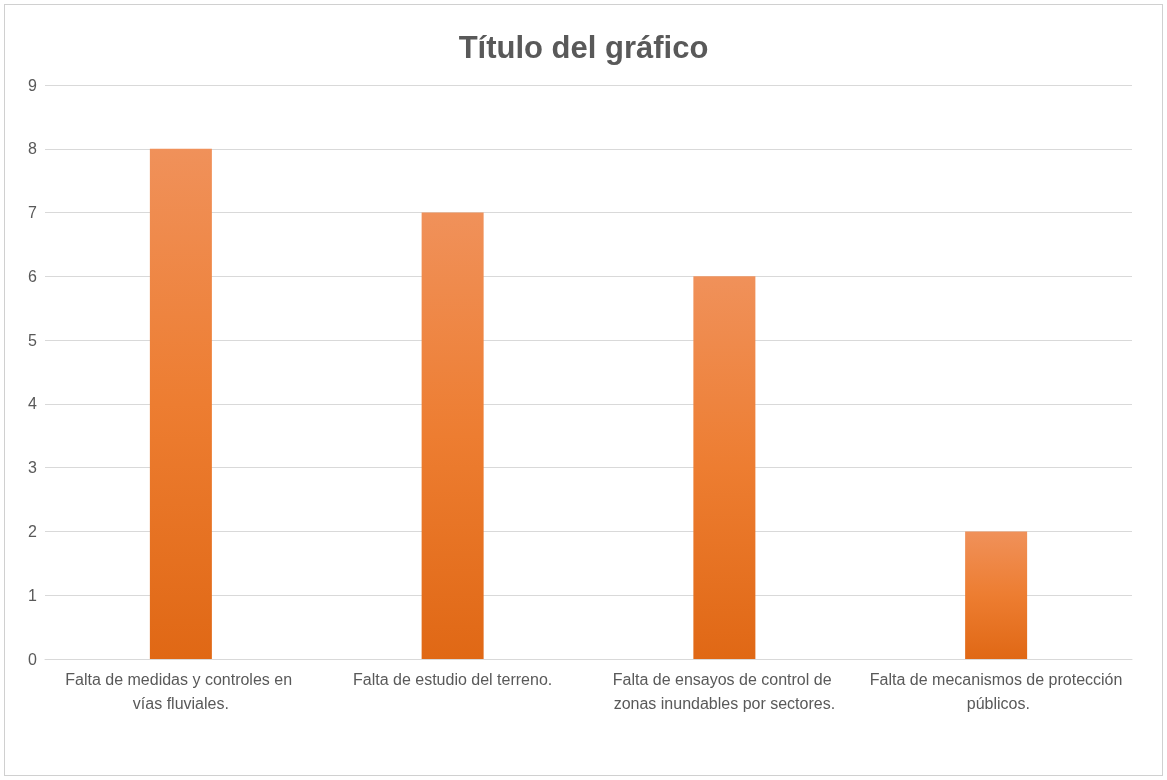 The width and height of the screenshot is (1167, 780). What do you see at coordinates (181, 691) in the screenshot?
I see `x-tick-label: Falta de medidas y controles en vías fluviales.` at bounding box center [181, 691].